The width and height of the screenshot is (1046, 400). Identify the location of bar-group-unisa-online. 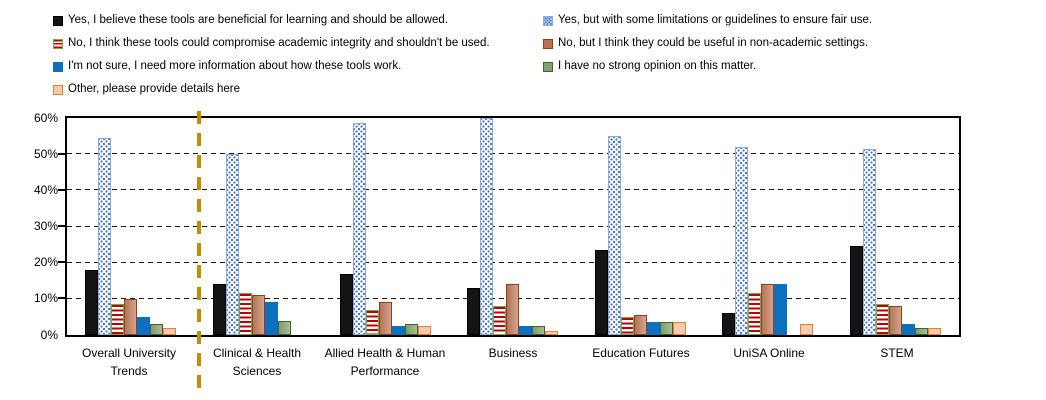
(767, 226).